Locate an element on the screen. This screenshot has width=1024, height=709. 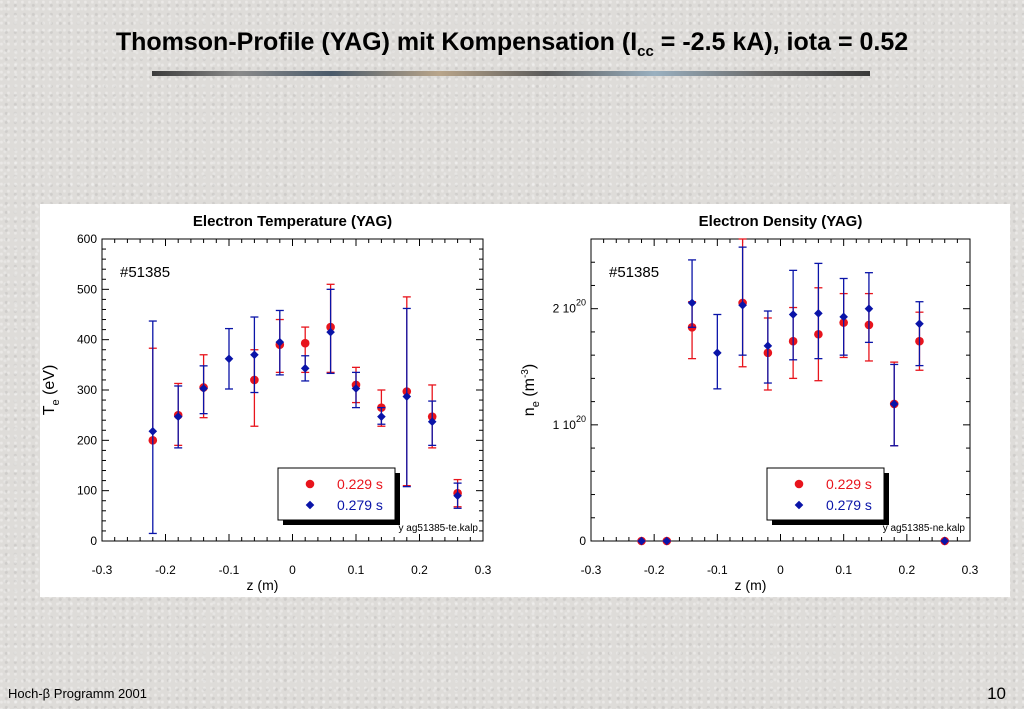
y-axis-label: Te (eV) is located at coordinates (51, 390).